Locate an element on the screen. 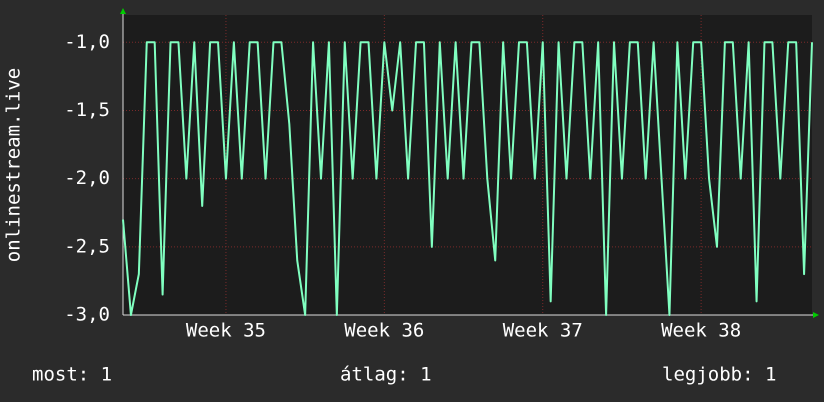 The image size is (824, 402). legend-entry: legjobb: 1 is located at coordinates (719, 375).